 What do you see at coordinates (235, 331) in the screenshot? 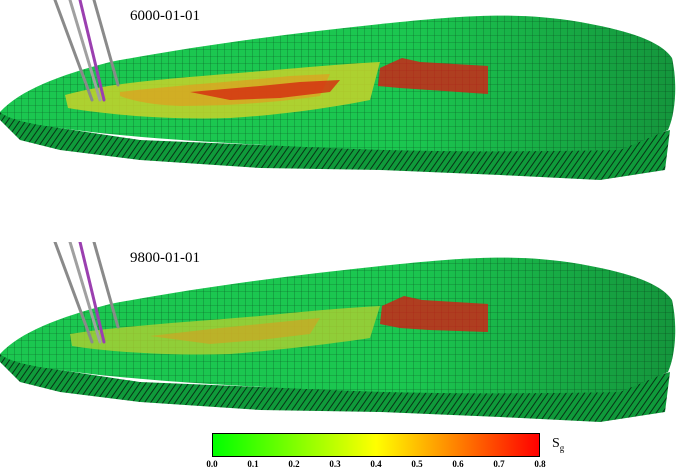
I see `gas-plume-mid` at bounding box center [235, 331].